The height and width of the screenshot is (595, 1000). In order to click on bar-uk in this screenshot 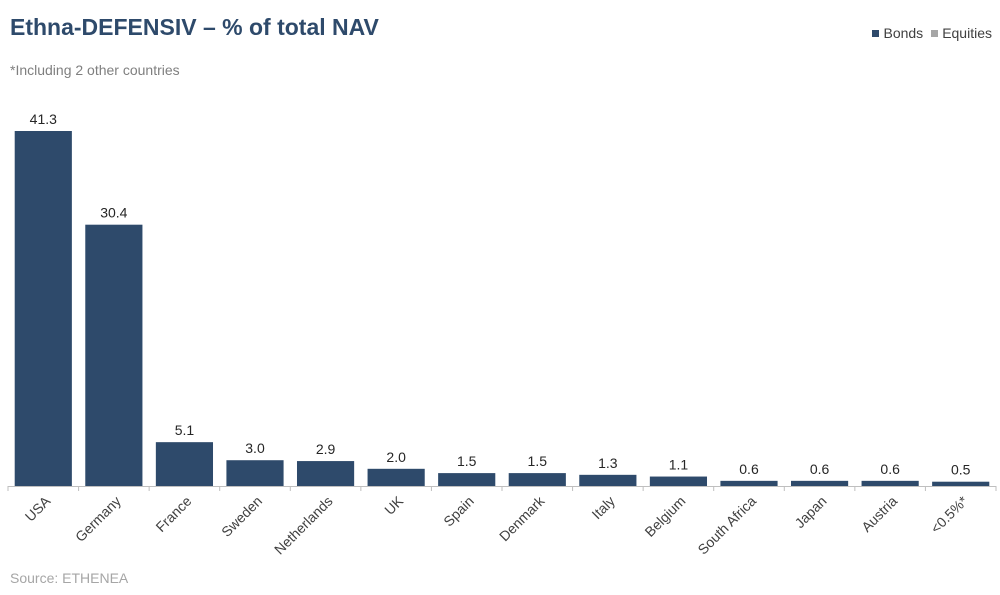, I will do `click(396, 477)`.